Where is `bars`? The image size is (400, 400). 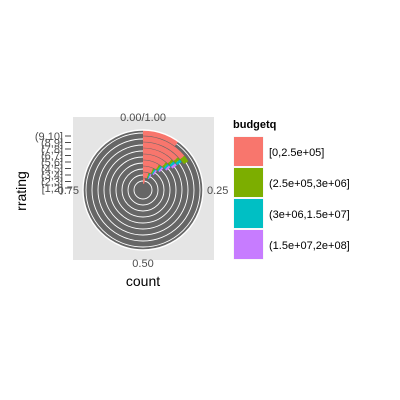
bars is located at coordinates (166, 157).